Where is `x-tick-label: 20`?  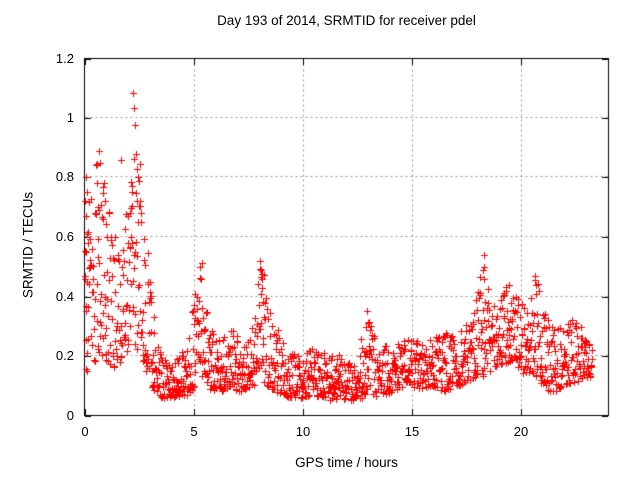
x-tick-label: 20 is located at coordinates (521, 431).